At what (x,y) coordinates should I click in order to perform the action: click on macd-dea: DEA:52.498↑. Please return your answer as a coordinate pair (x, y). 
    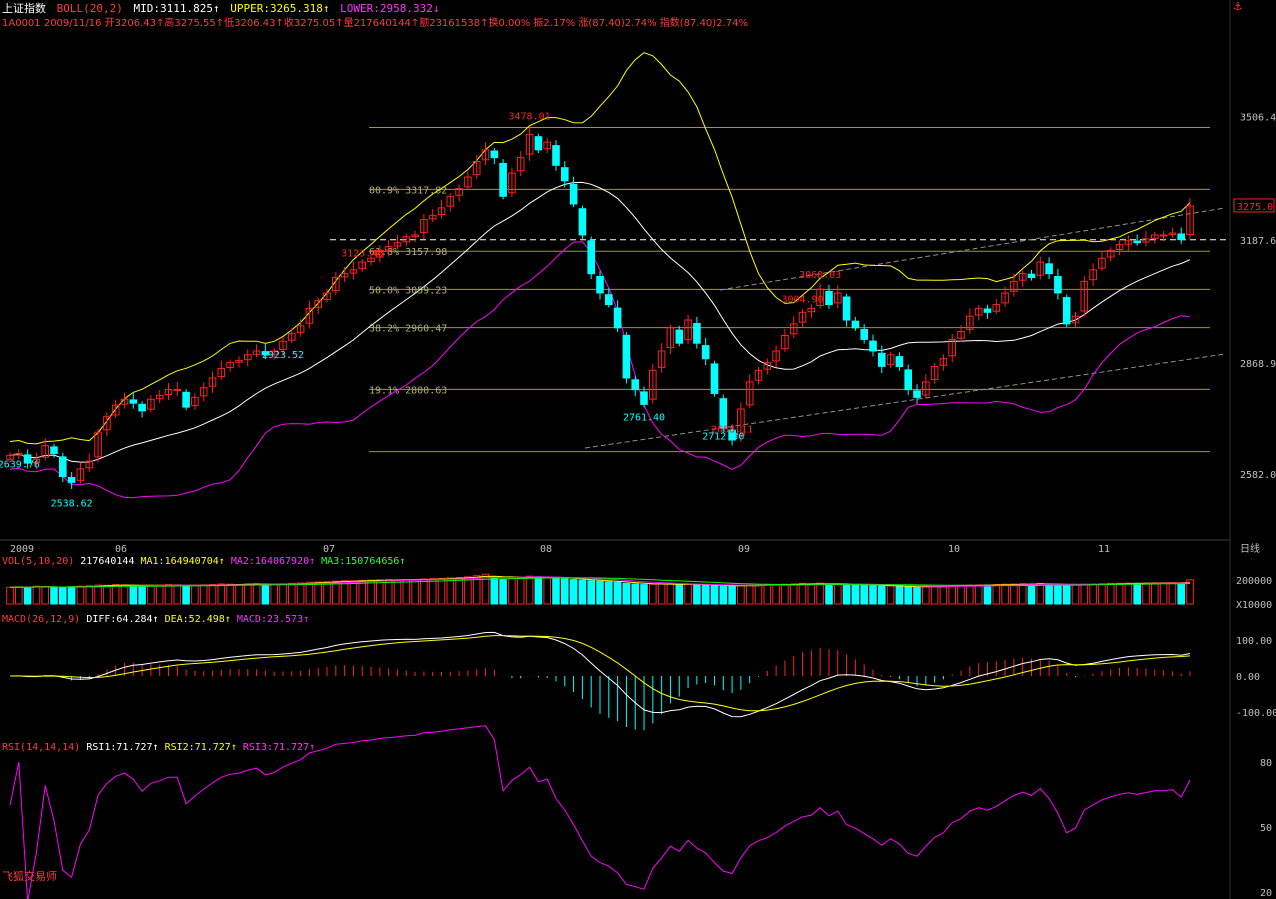
    Looking at the image, I should click on (197, 619).